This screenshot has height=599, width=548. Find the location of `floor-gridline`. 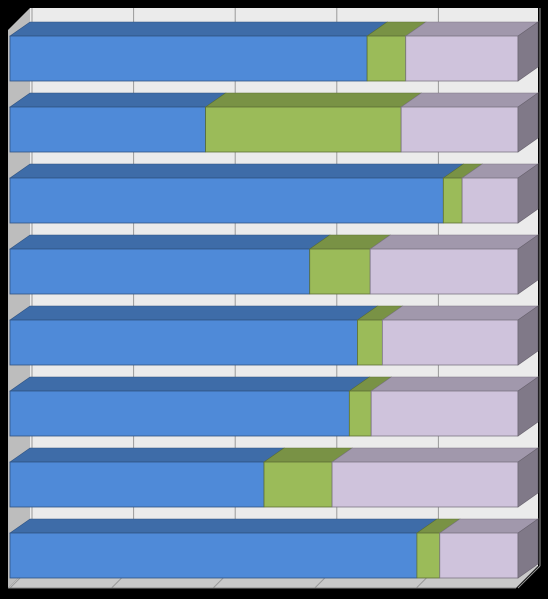

floor-gridline is located at coordinates (529, 577).